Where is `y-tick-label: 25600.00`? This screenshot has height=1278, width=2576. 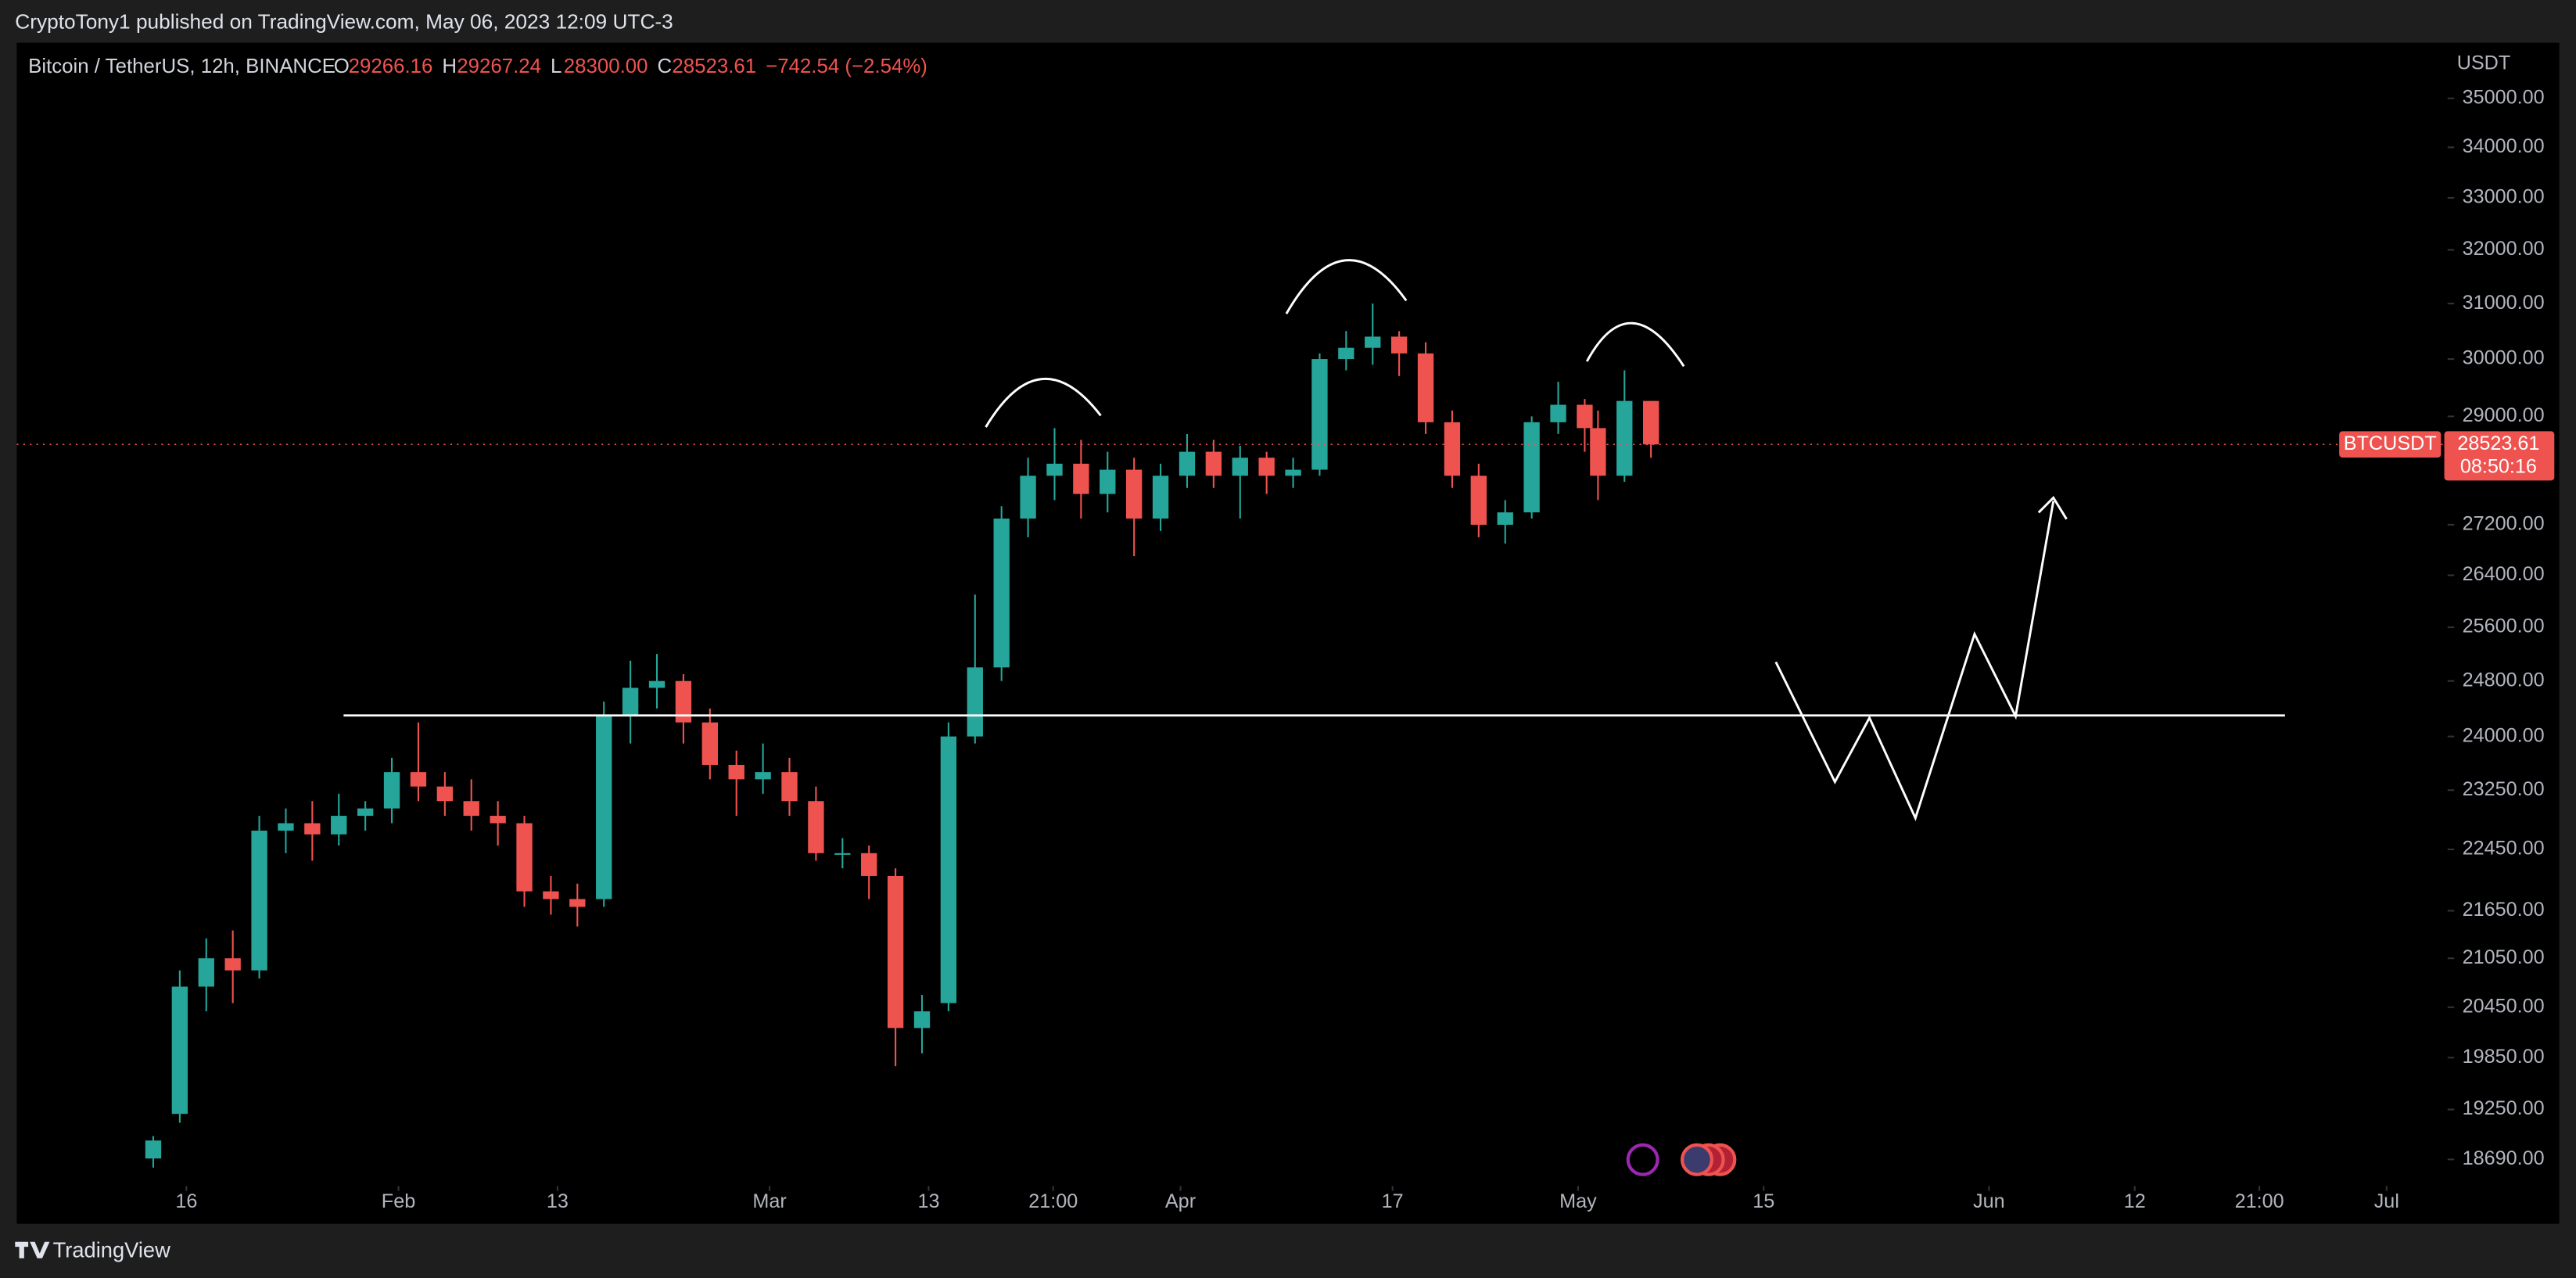 y-tick-label: 25600.00 is located at coordinates (2504, 626).